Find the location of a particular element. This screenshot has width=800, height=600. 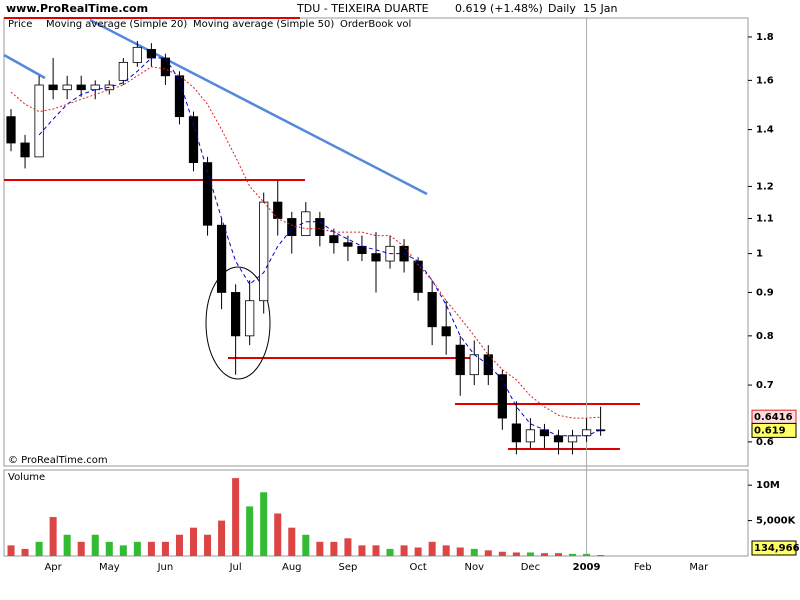

site-name: www.ProRealTime.com is located at coordinates (77, 8).